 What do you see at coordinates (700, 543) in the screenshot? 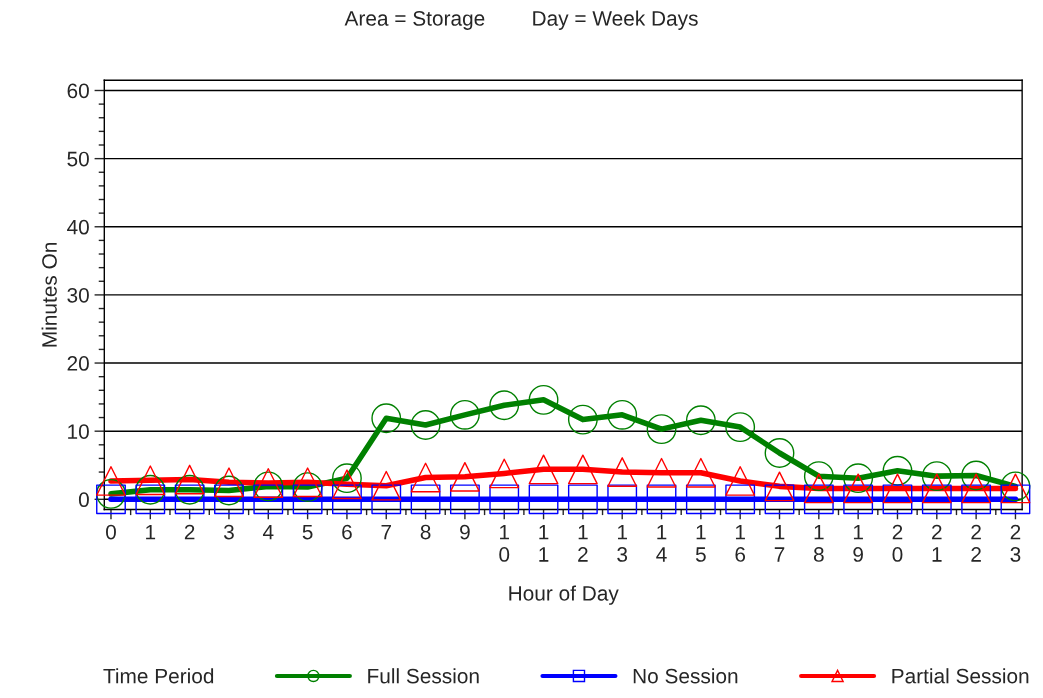
I see `x-tick-label: 15` at bounding box center [700, 543].